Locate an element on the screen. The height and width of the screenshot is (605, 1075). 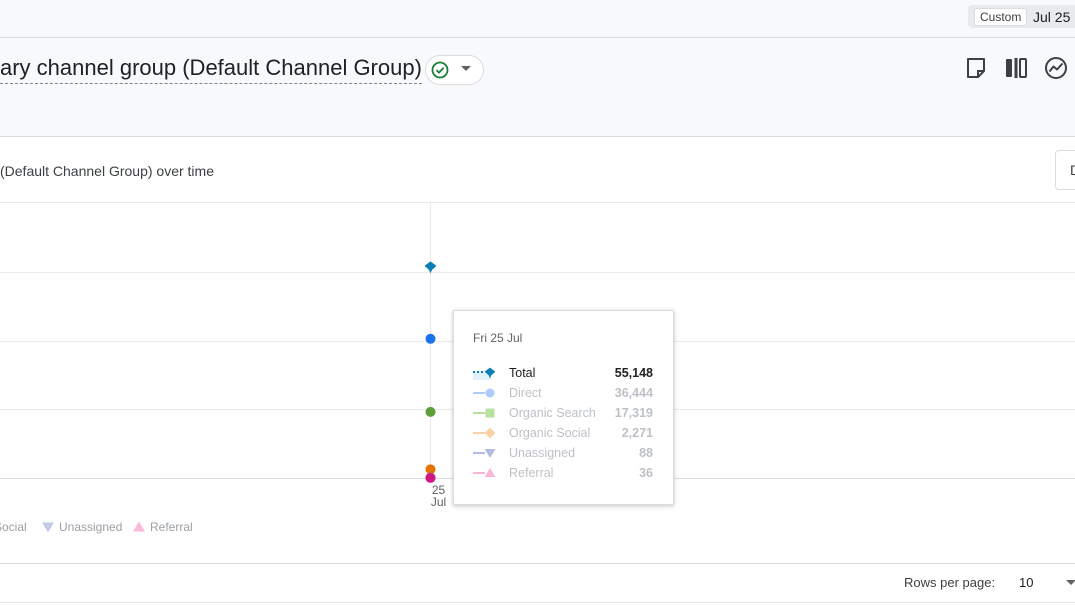
chart-options-label: D is located at coordinates (1072, 170).